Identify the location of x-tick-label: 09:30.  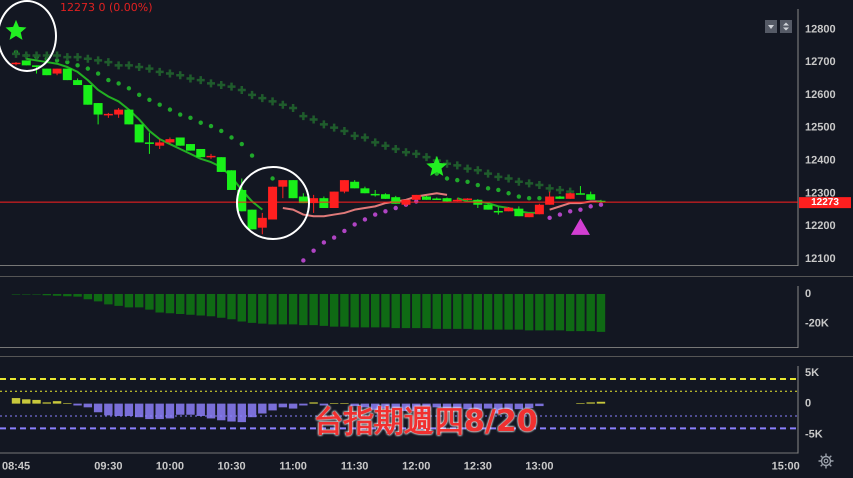
(108, 466).